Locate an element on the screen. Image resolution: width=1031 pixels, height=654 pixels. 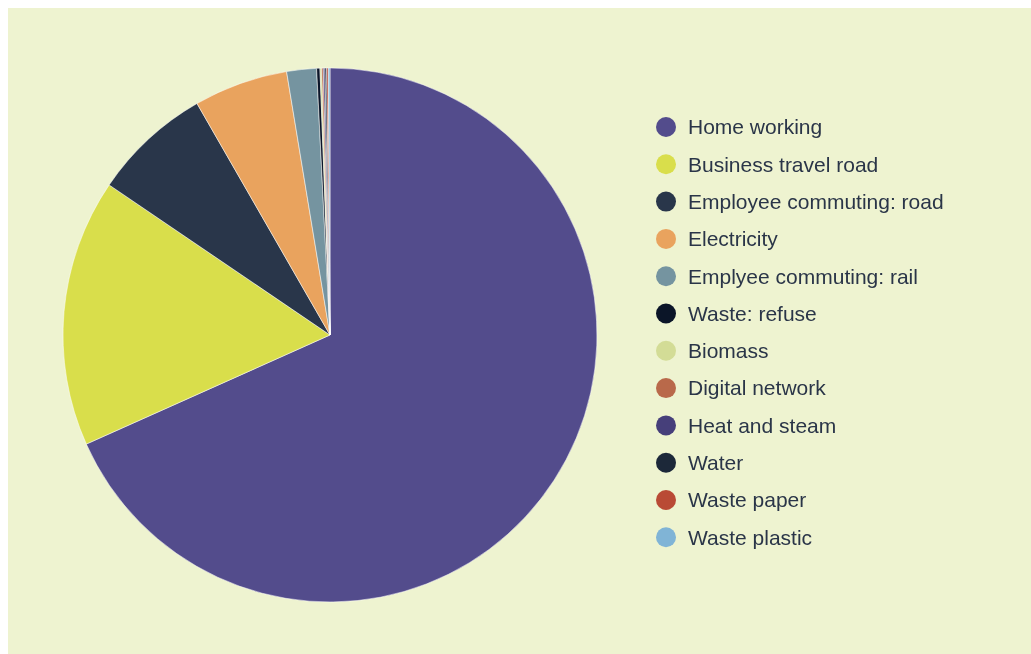
legend-label: Electricity is located at coordinates (733, 239).